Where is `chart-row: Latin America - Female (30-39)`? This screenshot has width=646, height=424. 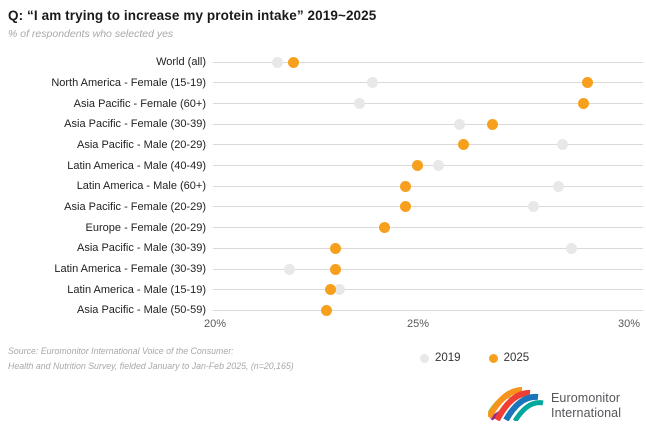 chart-row: Latin America - Female (30-39) is located at coordinates (323, 269).